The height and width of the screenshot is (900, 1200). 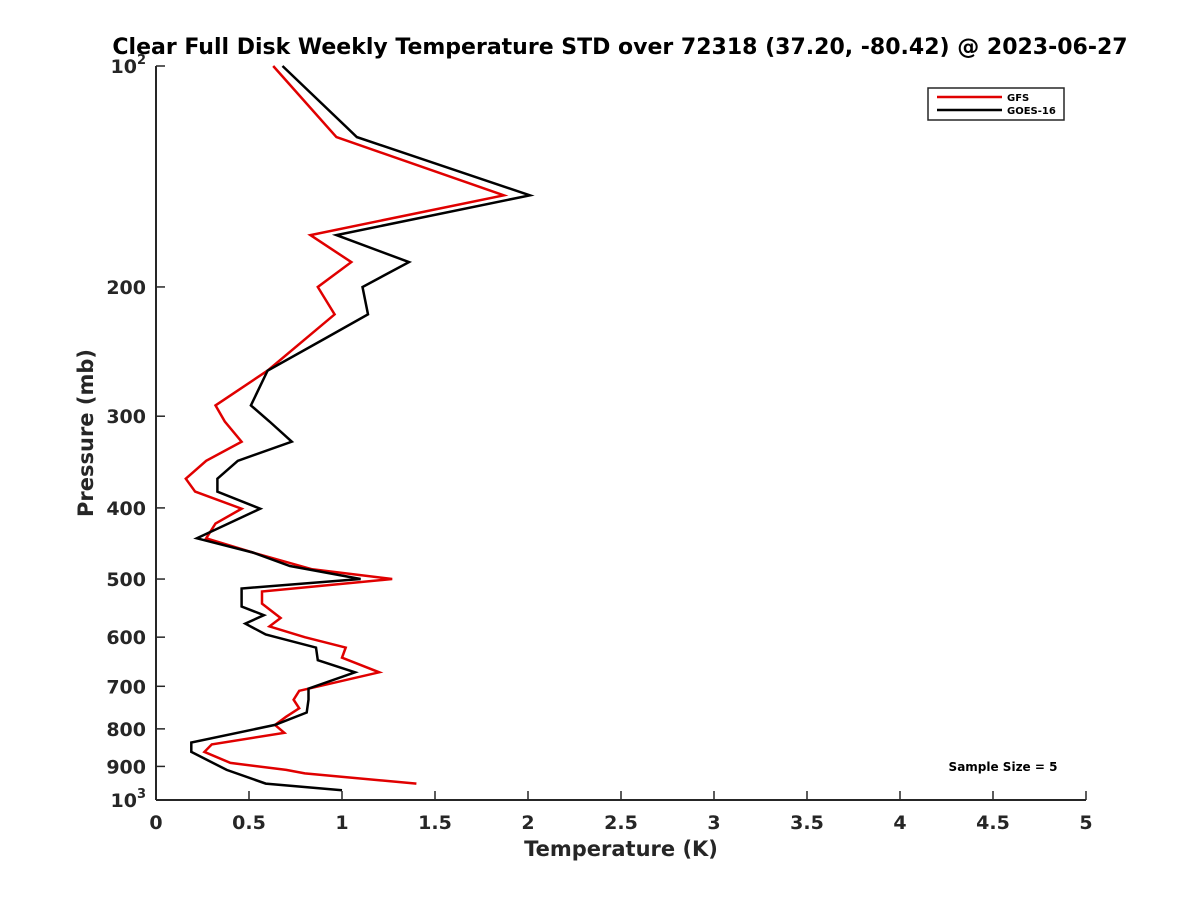 What do you see at coordinates (126, 417) in the screenshot?
I see `y-tick-label: 300` at bounding box center [126, 417].